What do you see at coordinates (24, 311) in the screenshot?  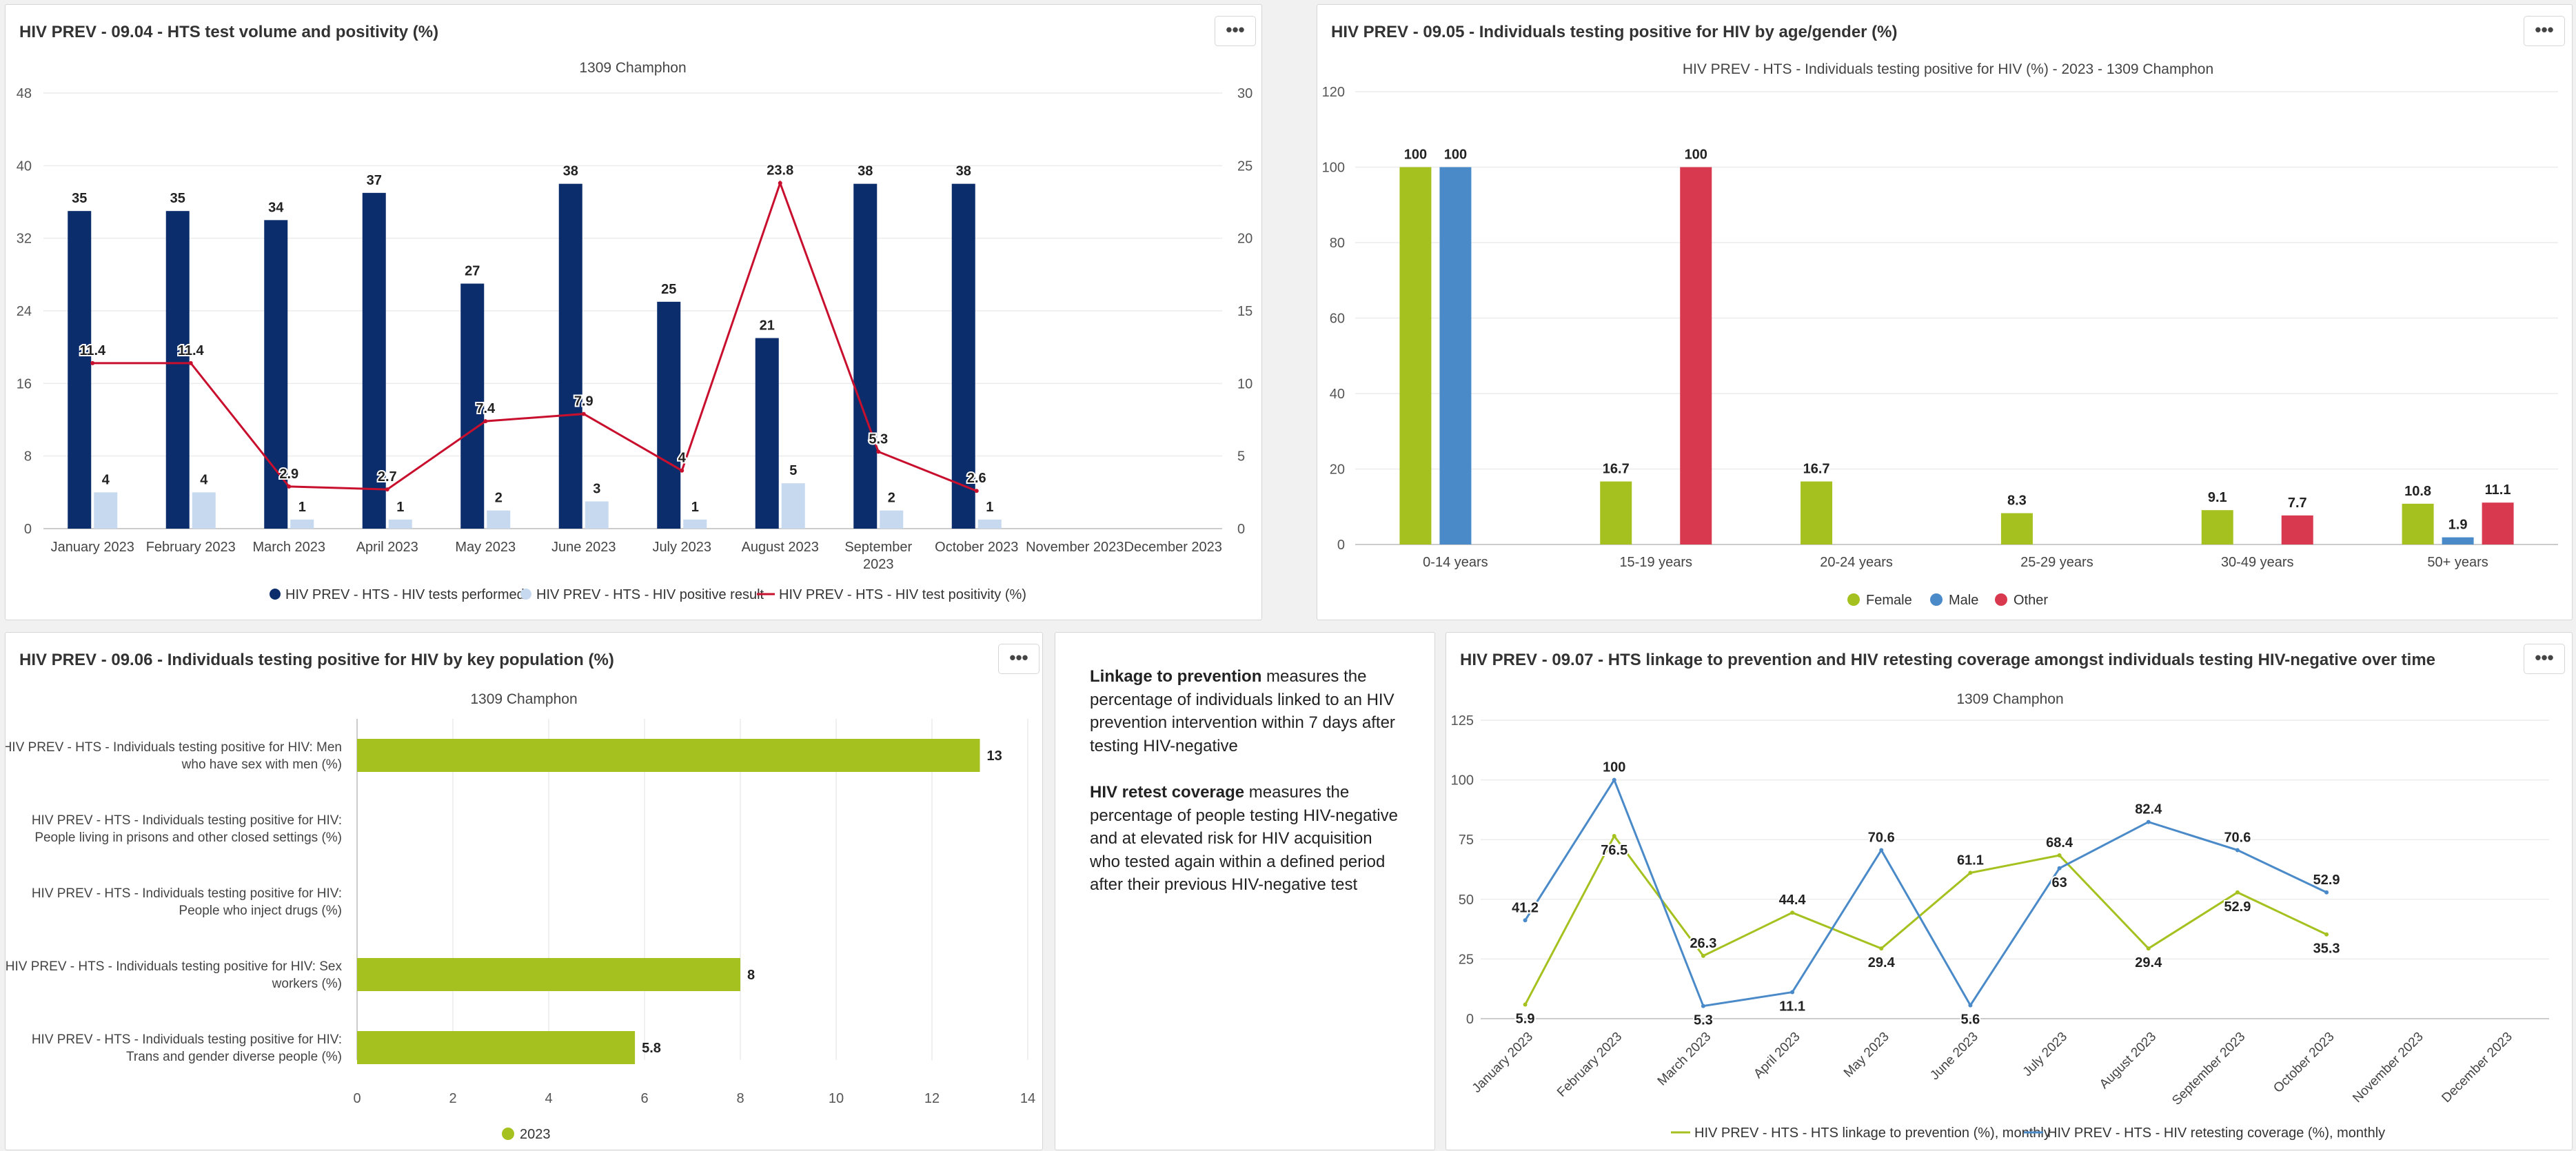 I see `y-tick-label-left: 24` at bounding box center [24, 311].